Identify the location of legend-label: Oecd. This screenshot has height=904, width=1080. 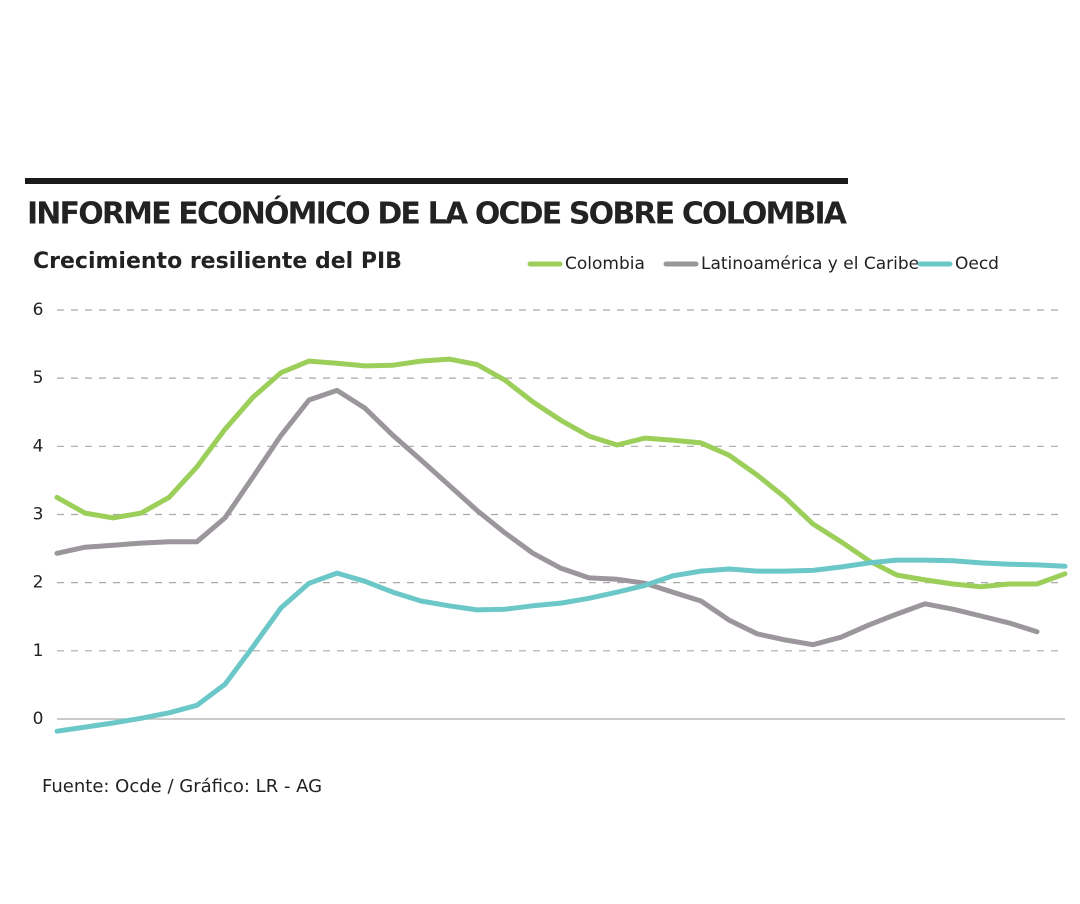
(977, 264).